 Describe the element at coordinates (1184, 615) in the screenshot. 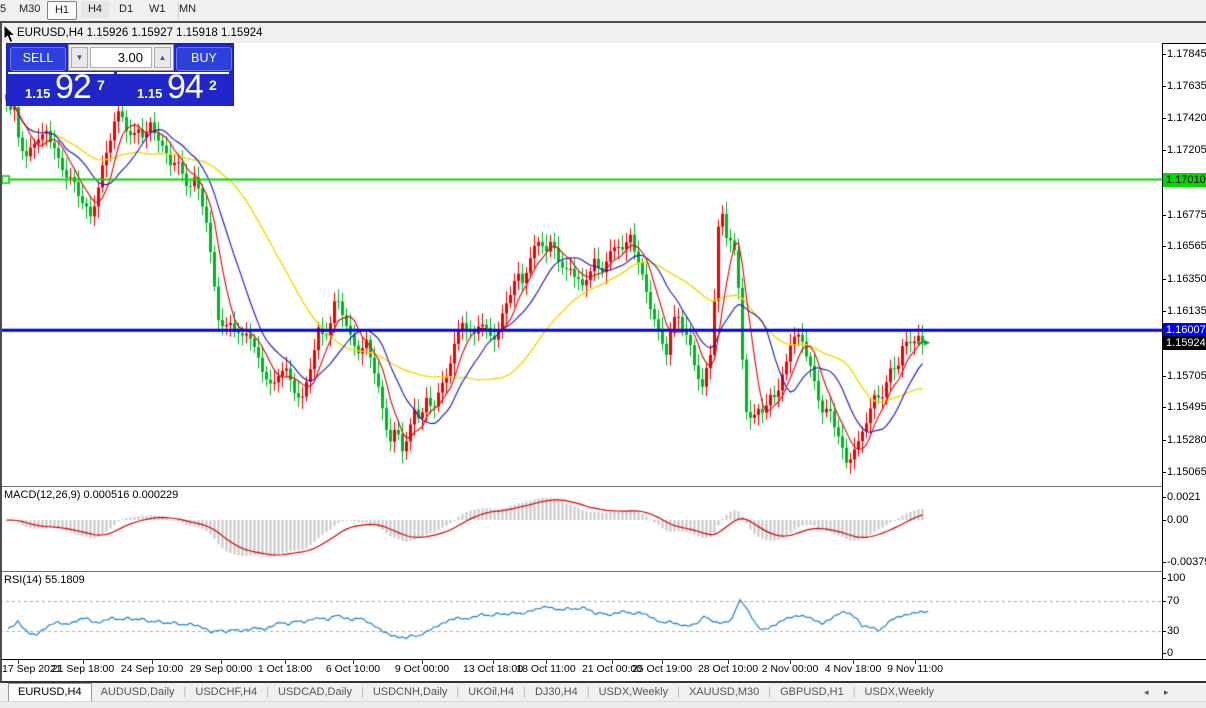

I see `rsi-axis: 100 70 30 0` at that location.